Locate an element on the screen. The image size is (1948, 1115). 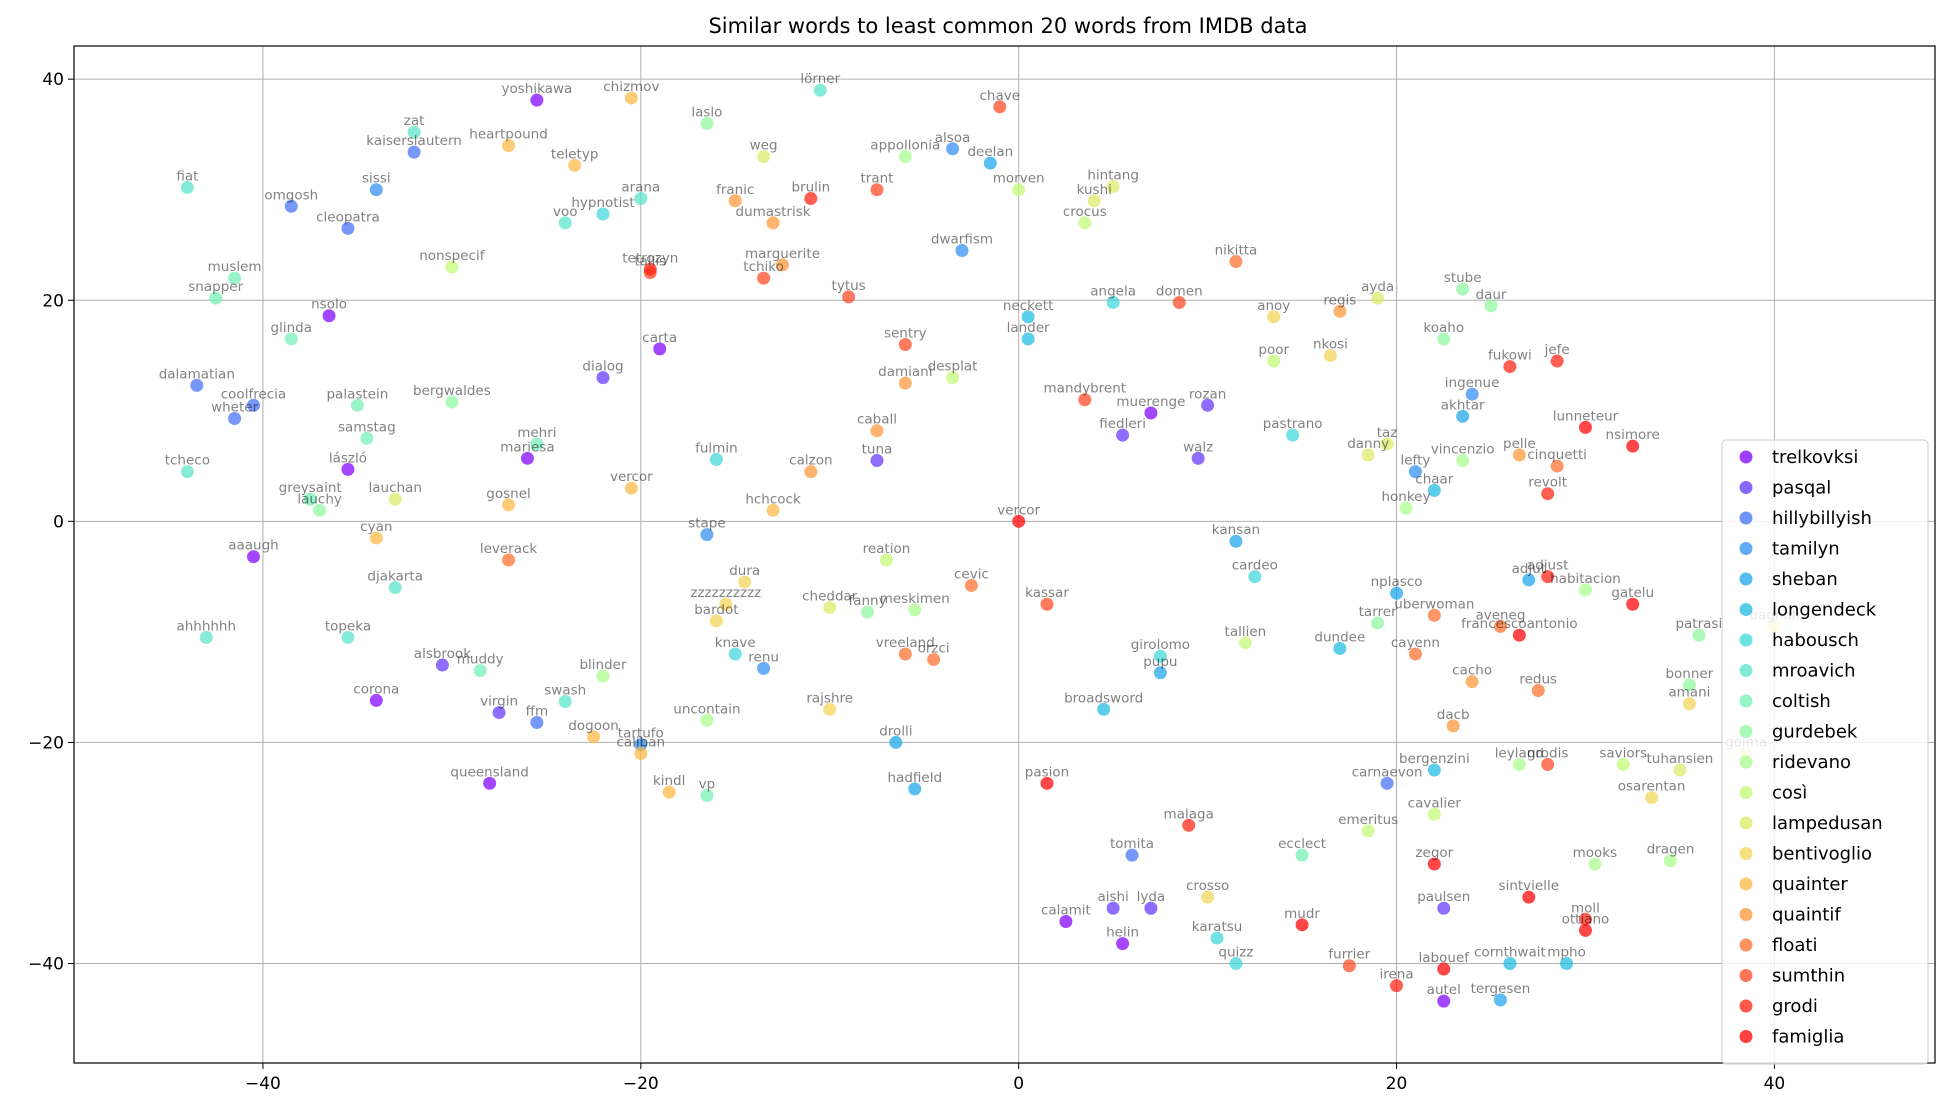
point-label: pelle is located at coordinates (1519, 444).